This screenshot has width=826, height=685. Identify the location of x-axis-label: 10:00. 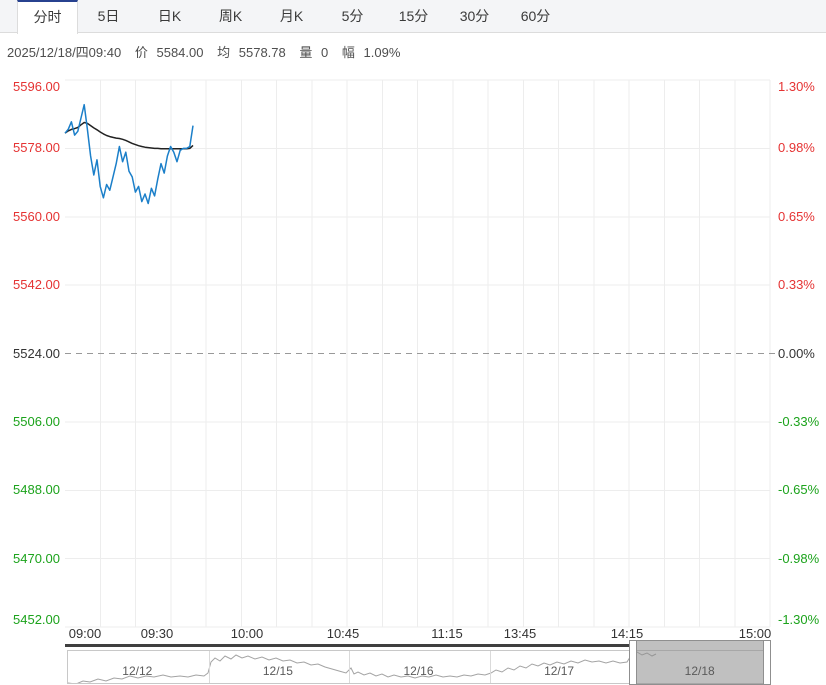
(247, 633).